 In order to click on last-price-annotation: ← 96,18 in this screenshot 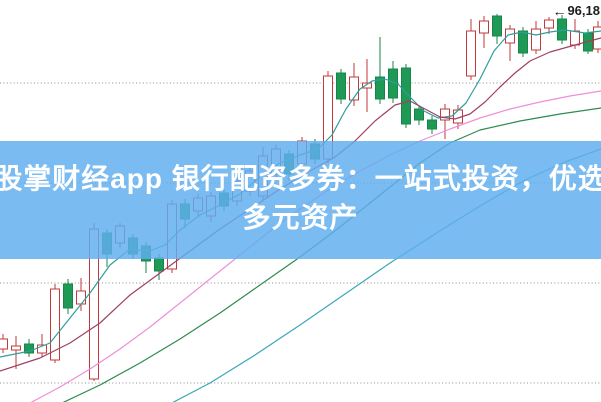, I will do `click(576, 11)`.